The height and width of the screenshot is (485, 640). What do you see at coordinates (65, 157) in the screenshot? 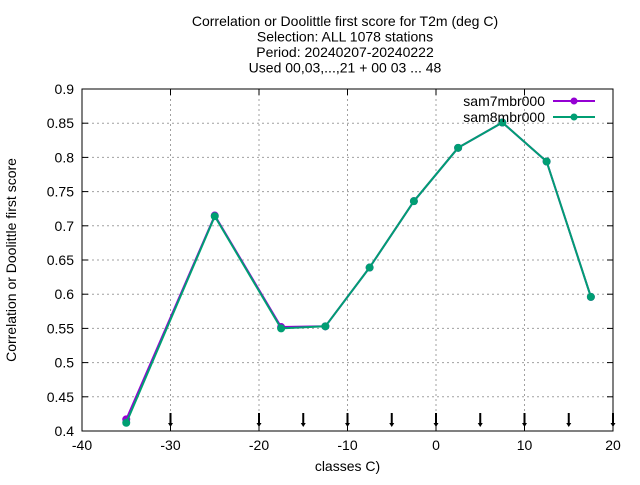
I see `y-tick-label: 0.8` at bounding box center [65, 157].